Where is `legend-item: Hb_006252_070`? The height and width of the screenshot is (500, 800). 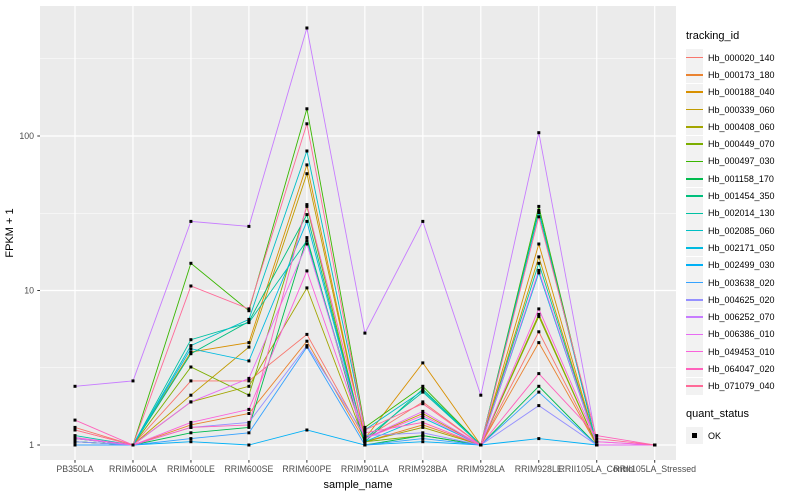 legend-item: Hb_006252_070 is located at coordinates (743, 317).